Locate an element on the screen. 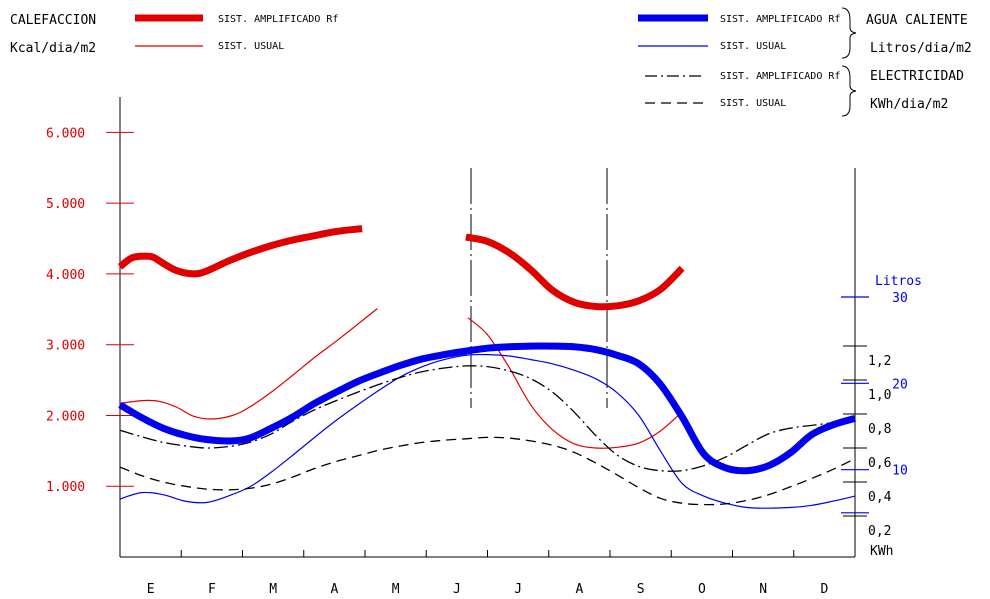 This screenshot has width=990, height=599. kwh-tick-label: 0,4 is located at coordinates (880, 497).